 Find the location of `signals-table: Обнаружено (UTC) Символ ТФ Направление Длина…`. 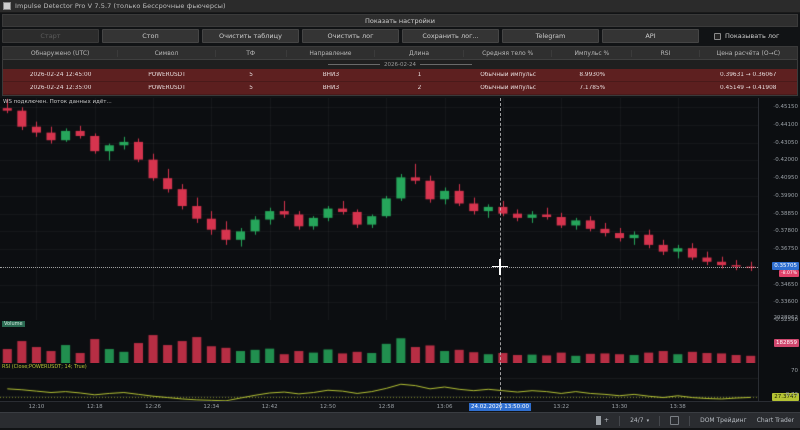

signals-table: Обнаружено (UTC) Символ ТФ Направление Длина… is located at coordinates (400, 71).